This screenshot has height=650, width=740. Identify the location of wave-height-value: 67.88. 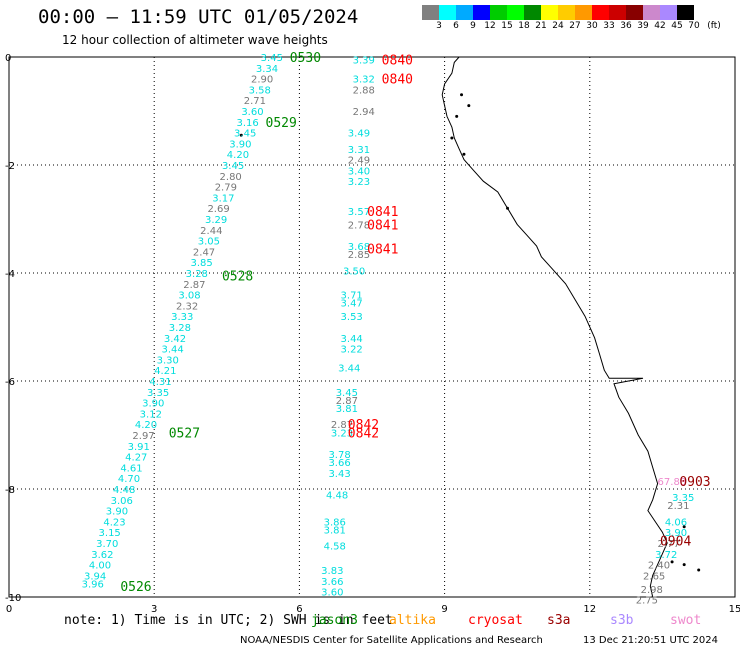
(672, 482).